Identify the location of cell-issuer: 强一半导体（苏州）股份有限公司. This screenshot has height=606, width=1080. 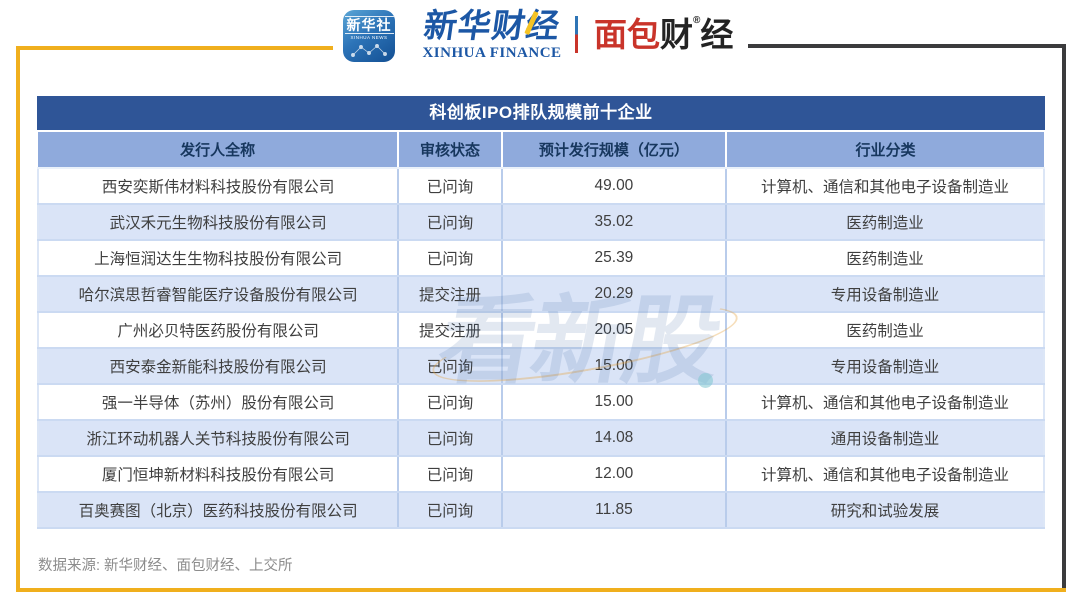
(218, 402).